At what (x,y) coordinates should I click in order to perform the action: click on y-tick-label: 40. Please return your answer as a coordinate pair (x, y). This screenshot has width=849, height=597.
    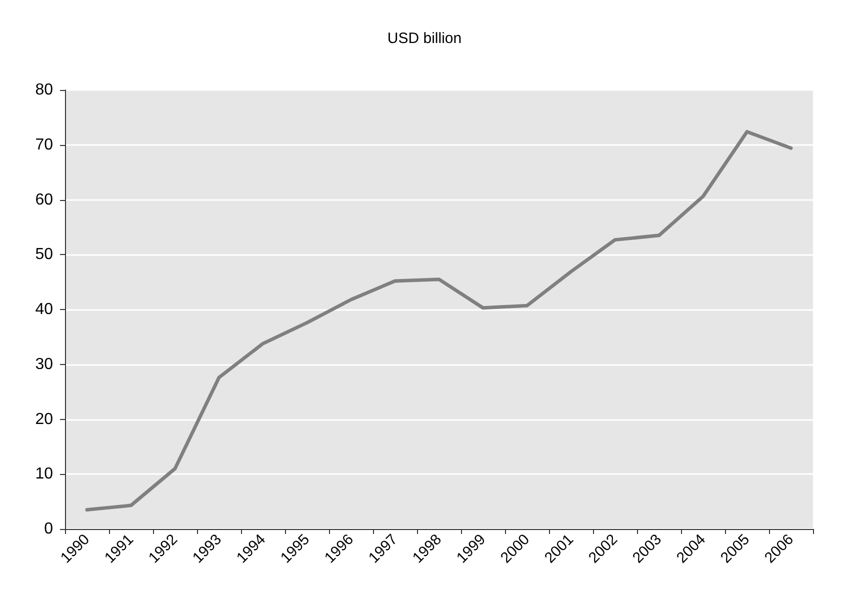
    Looking at the image, I should click on (44, 309).